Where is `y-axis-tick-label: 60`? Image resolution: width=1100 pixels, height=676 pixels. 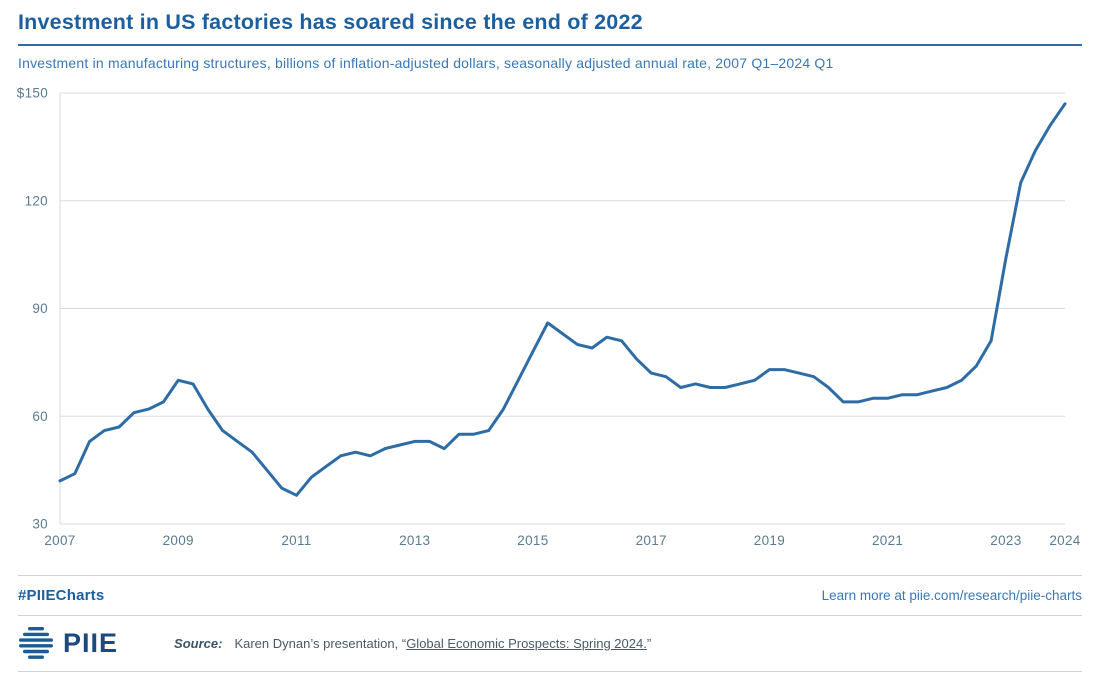 y-axis-tick-label: 60 is located at coordinates (40, 416).